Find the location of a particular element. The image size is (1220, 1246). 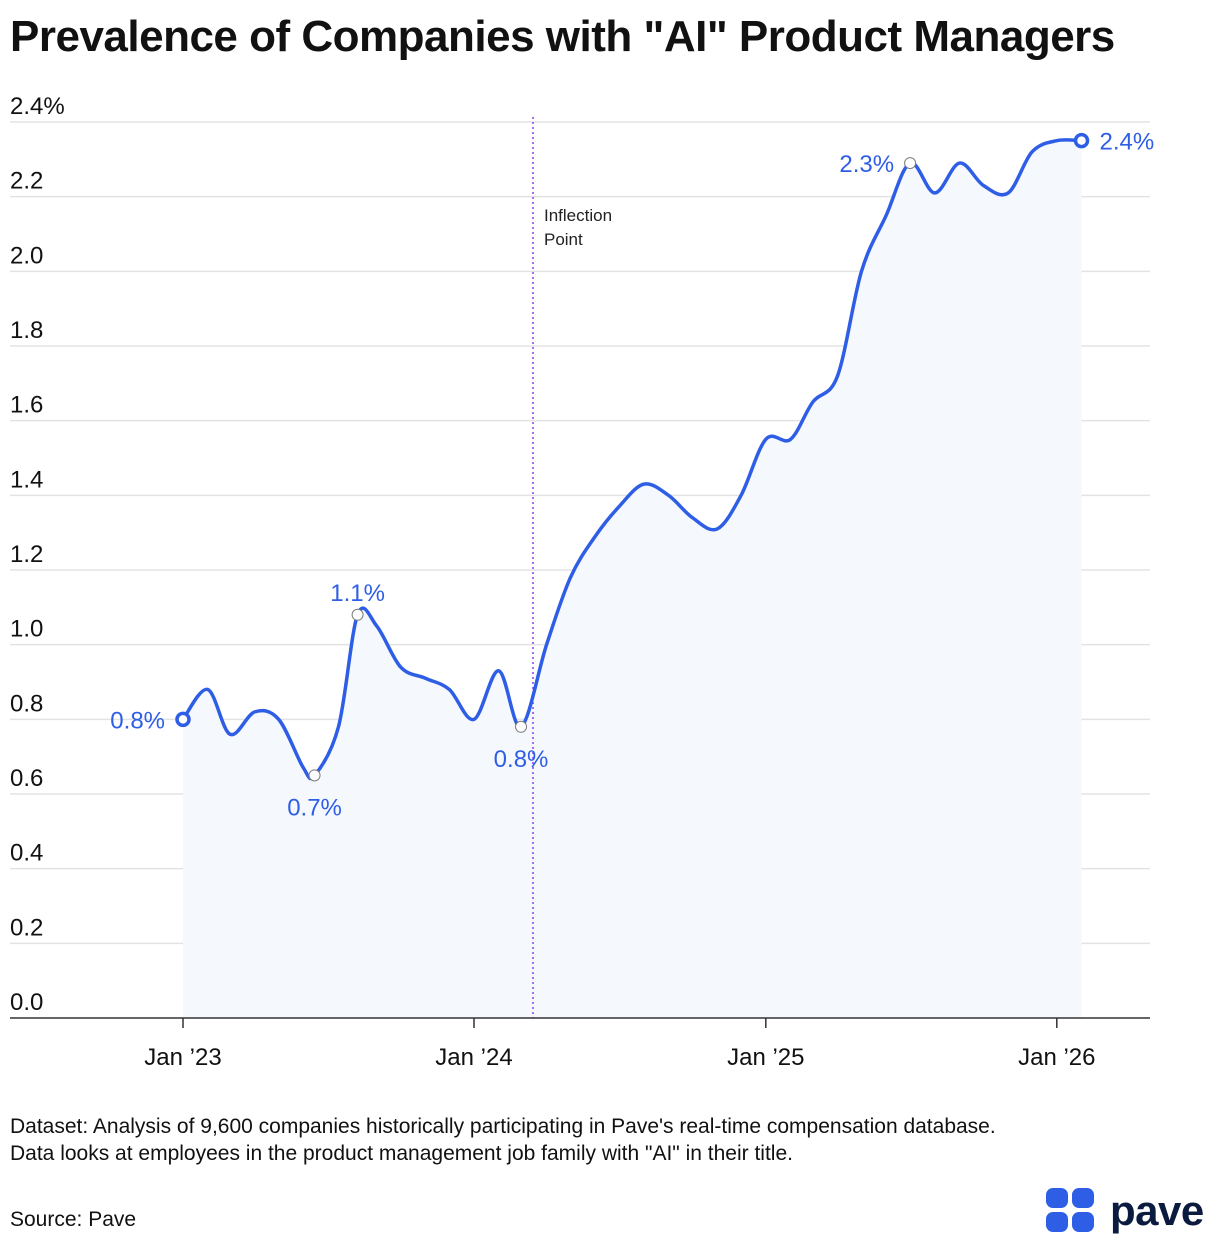

y-tick-label: 1.6 is located at coordinates (26, 405).